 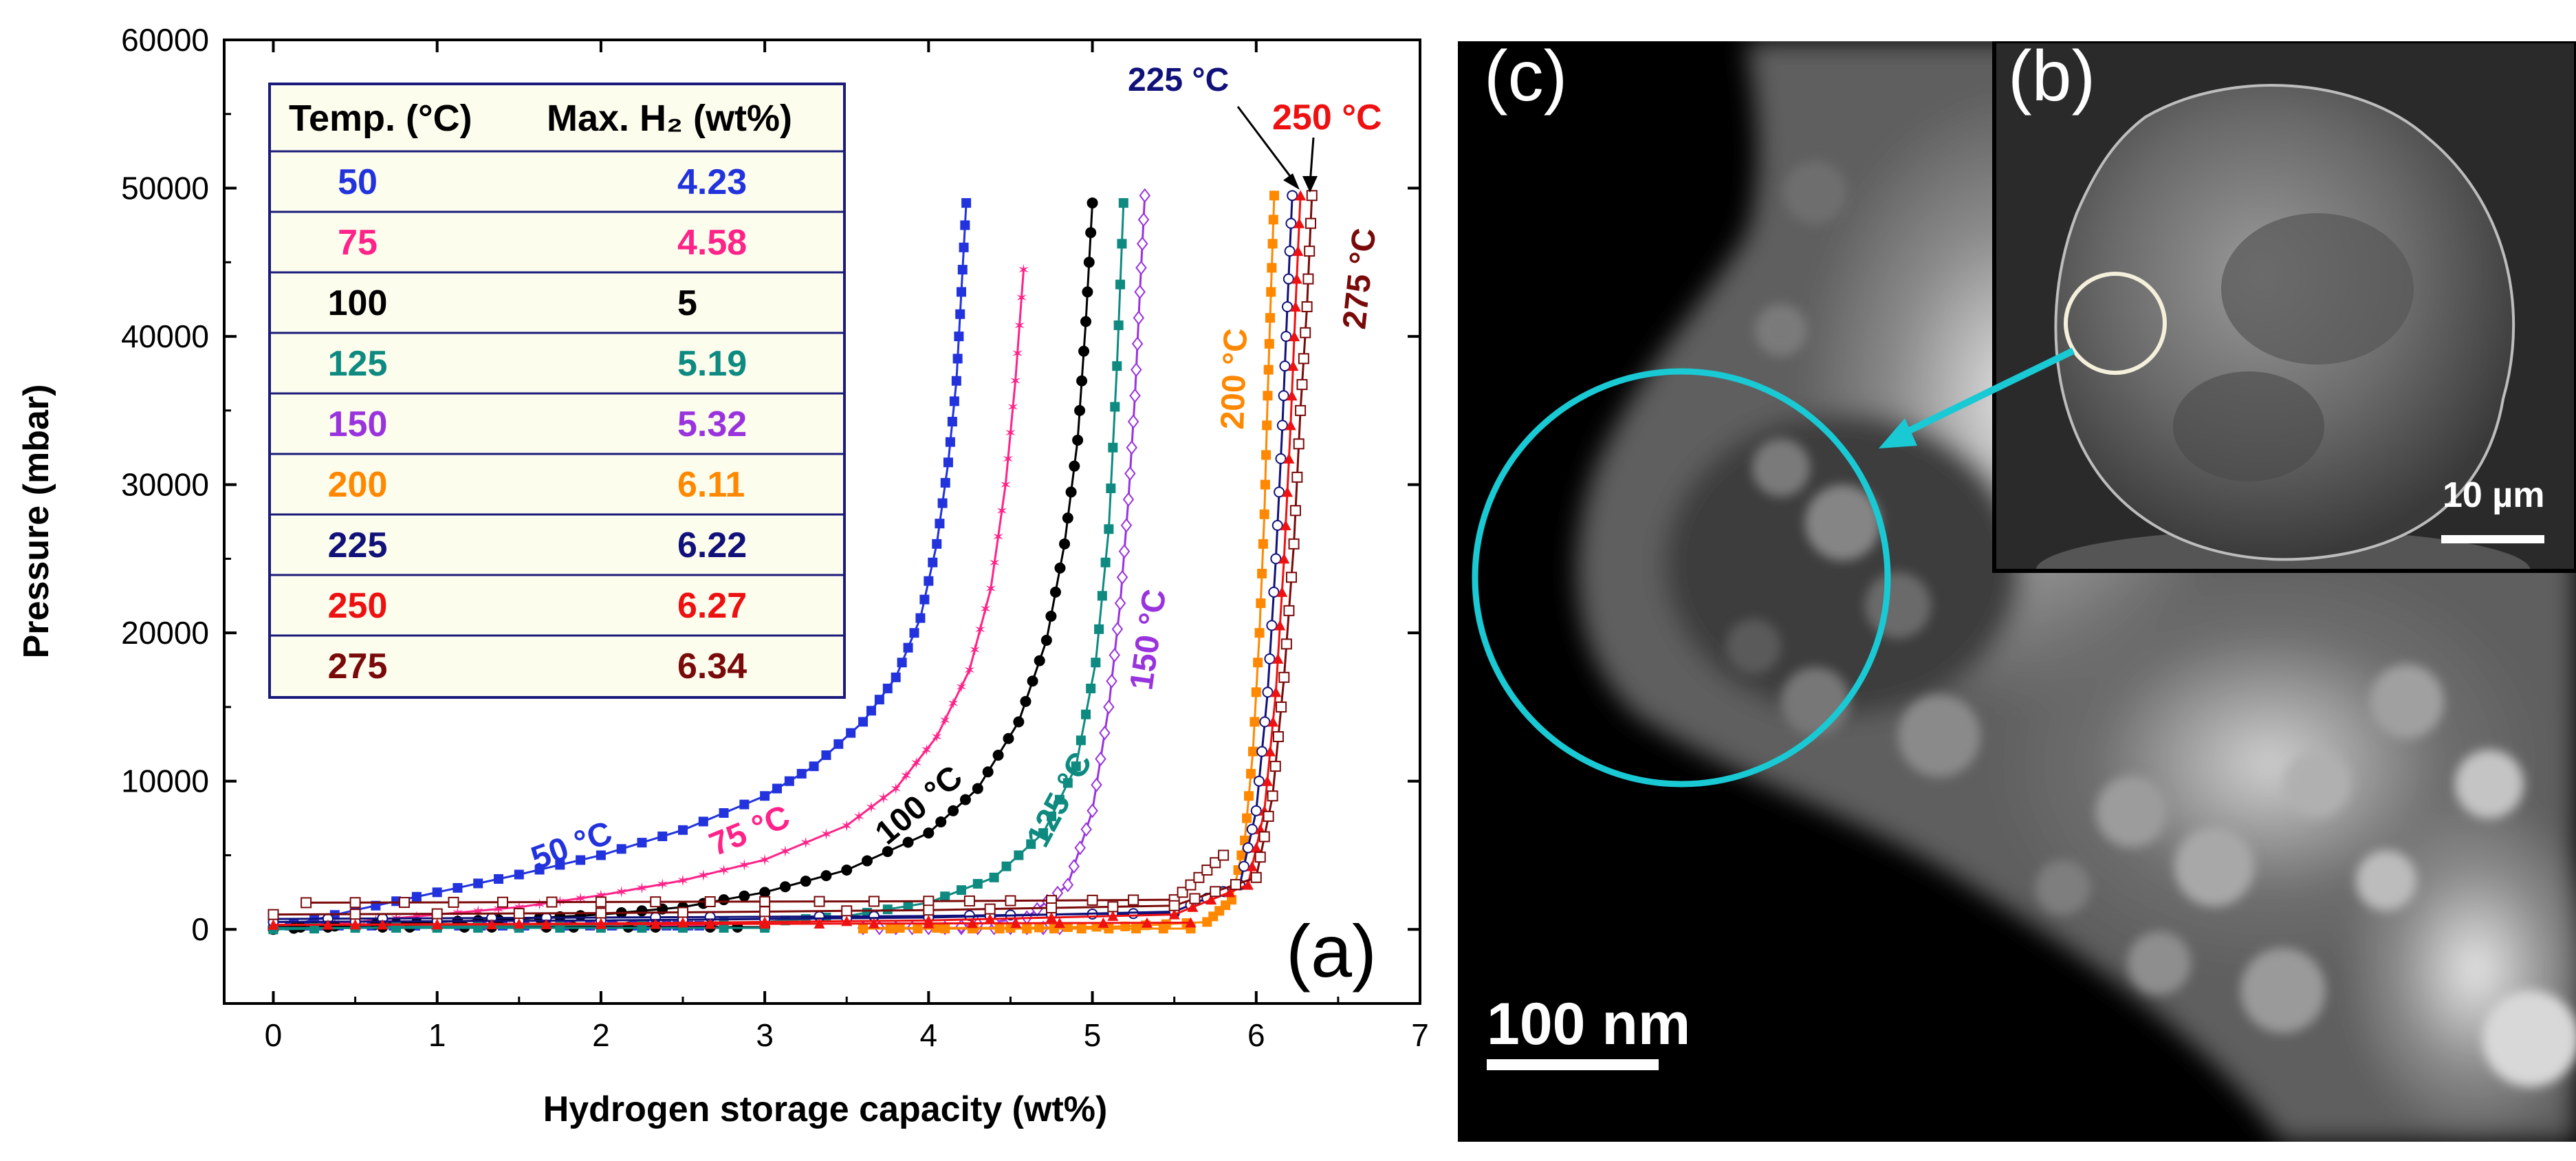 I want to click on y-tick-label: 0, so click(x=200, y=929).